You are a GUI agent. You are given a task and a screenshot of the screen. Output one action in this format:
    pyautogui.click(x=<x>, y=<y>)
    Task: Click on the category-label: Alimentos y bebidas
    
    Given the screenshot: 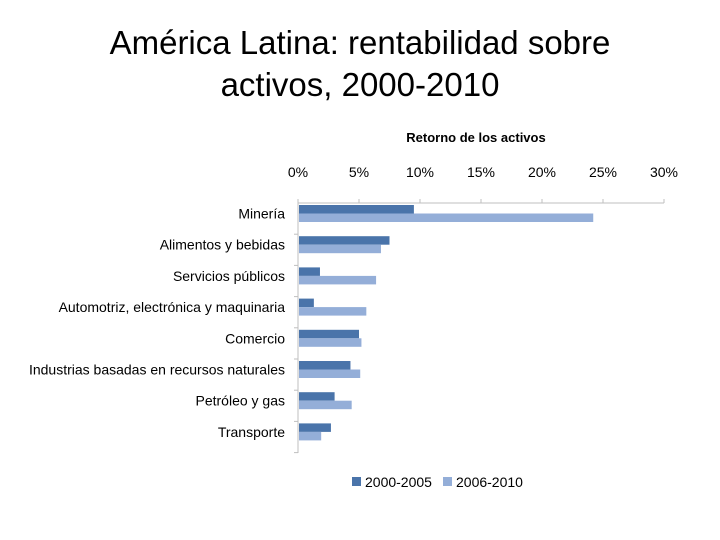 What is the action you would take?
    pyautogui.click(x=222, y=245)
    